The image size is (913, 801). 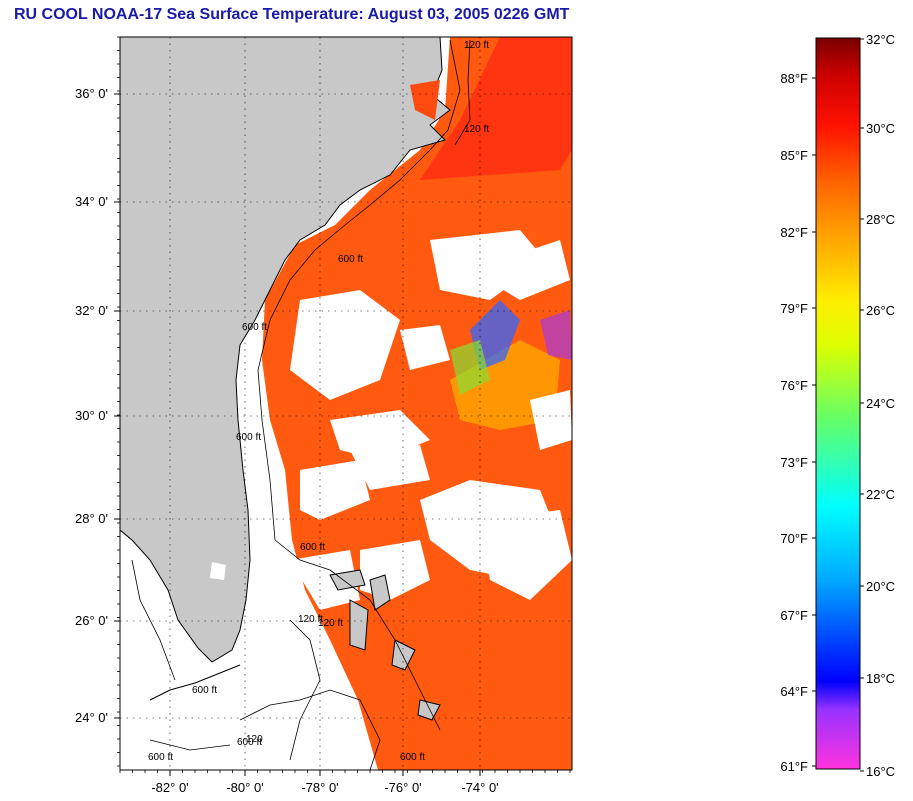 I want to click on sst-warm-band, so click(x=496, y=108).